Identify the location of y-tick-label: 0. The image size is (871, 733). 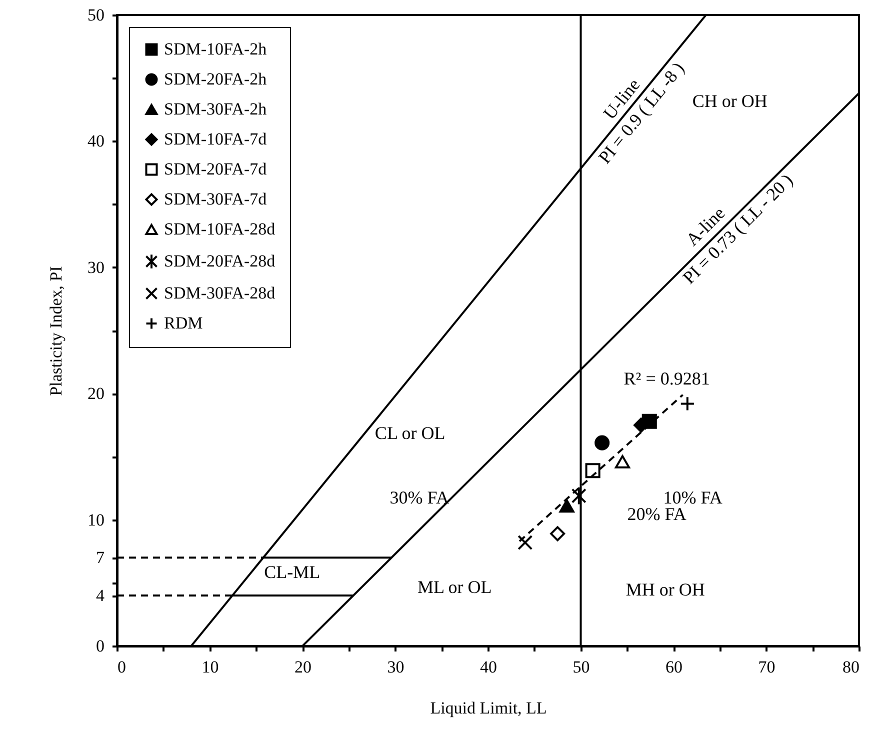
(100, 646).